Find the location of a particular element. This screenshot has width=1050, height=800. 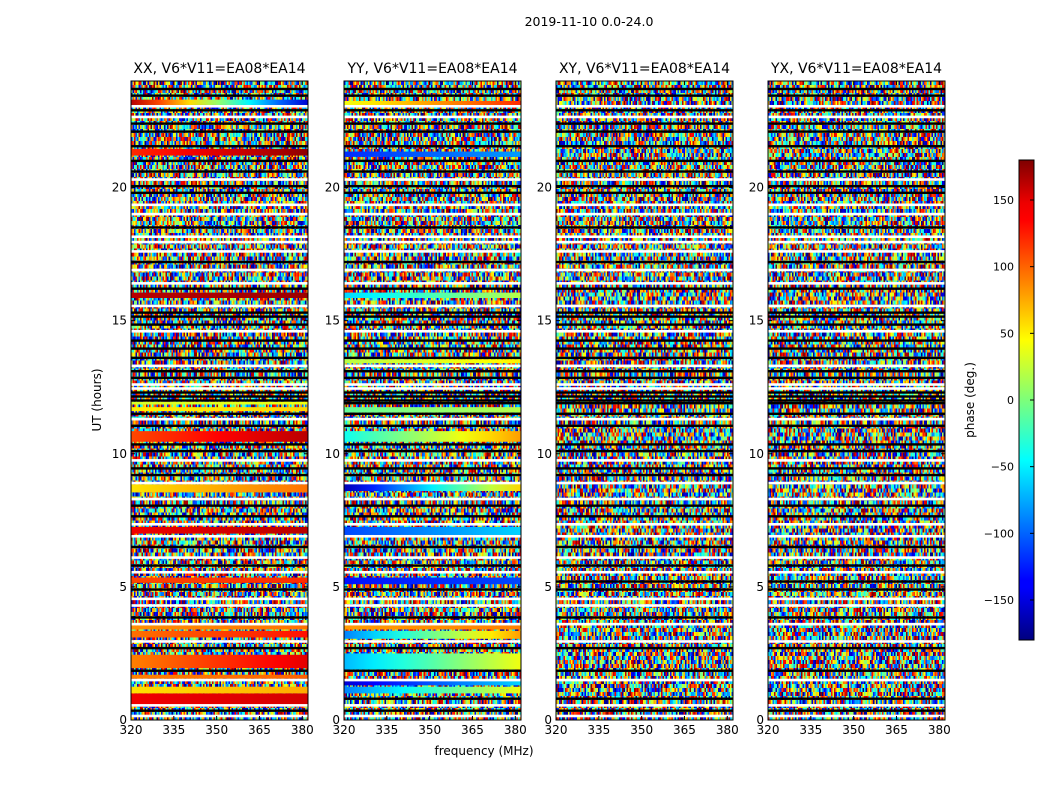

panel-3-frame is located at coordinates (644, 400).